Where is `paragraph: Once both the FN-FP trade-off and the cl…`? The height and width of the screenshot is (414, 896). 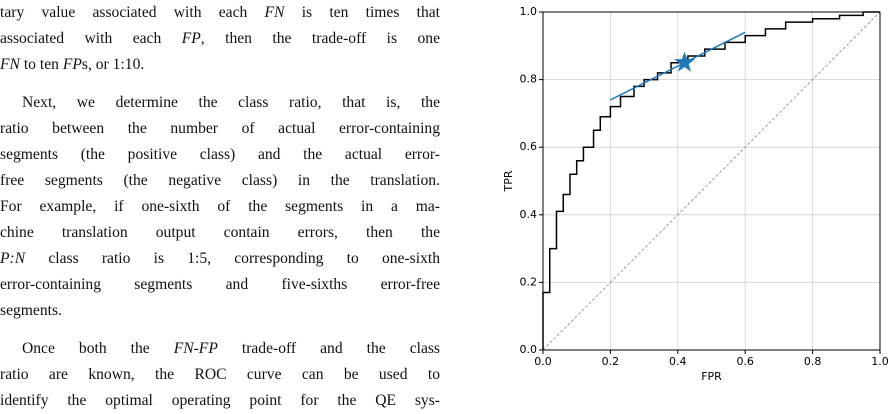
paragraph: Once both the FN-FP trade-off and the cl… is located at coordinates (220, 375).